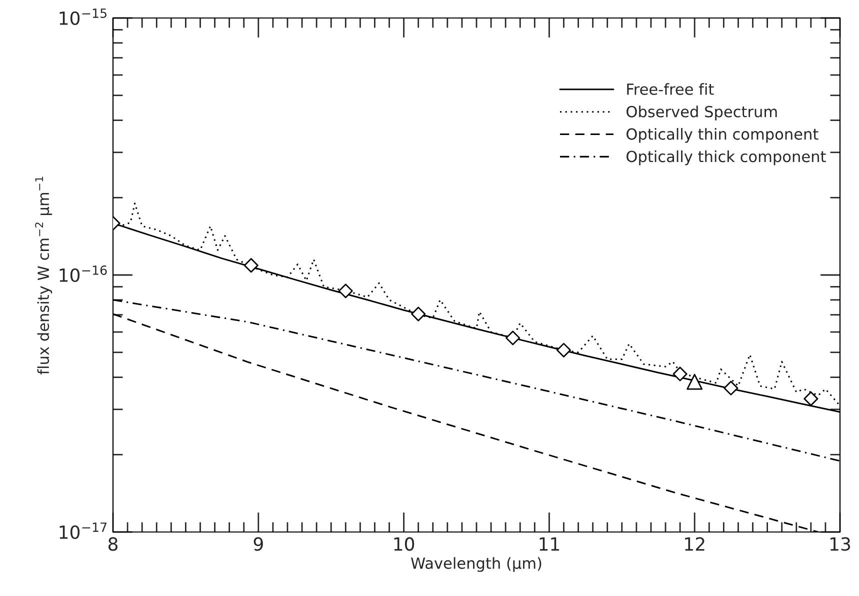 The image size is (859, 596). Describe the element at coordinates (83, 273) in the screenshot. I see `y-tick-label: 10$^{−16}$` at that location.